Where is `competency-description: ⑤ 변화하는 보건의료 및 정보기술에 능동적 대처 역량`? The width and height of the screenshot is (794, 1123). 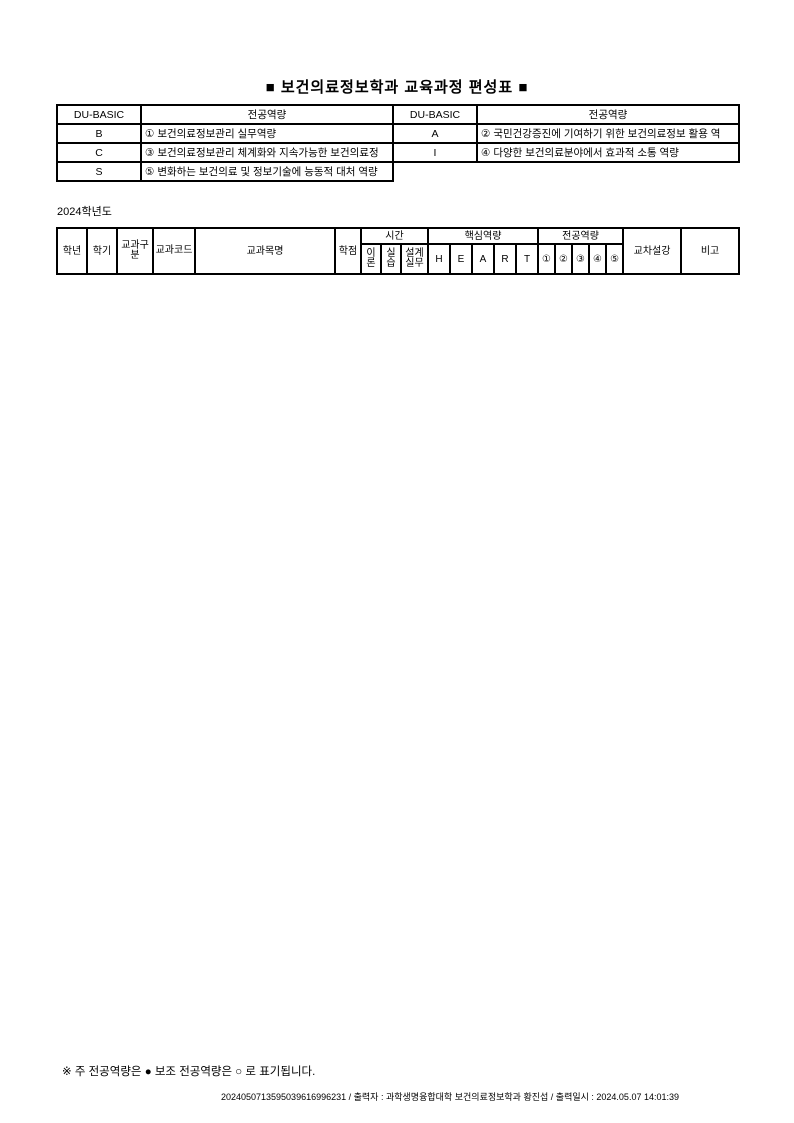 competency-description: ⑤ 변화하는 보건의료 및 정보기술에 능동적 대처 역량 is located at coordinates (267, 171).